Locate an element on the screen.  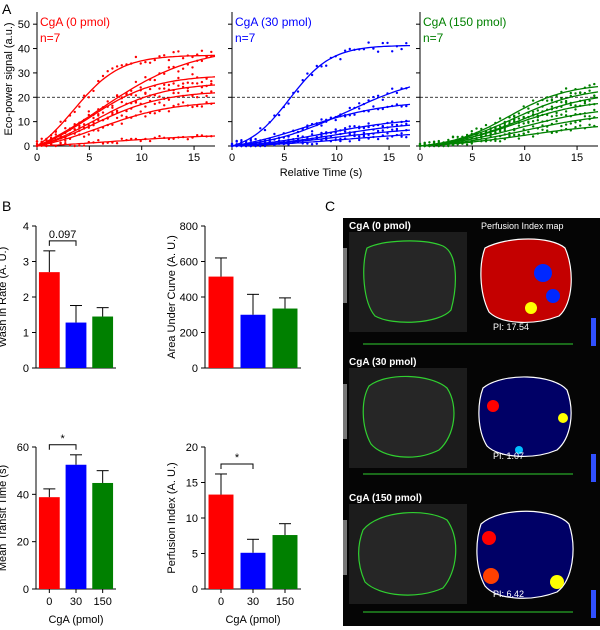
chart-title: CgA (150 pmol) is located at coordinates (464, 22).